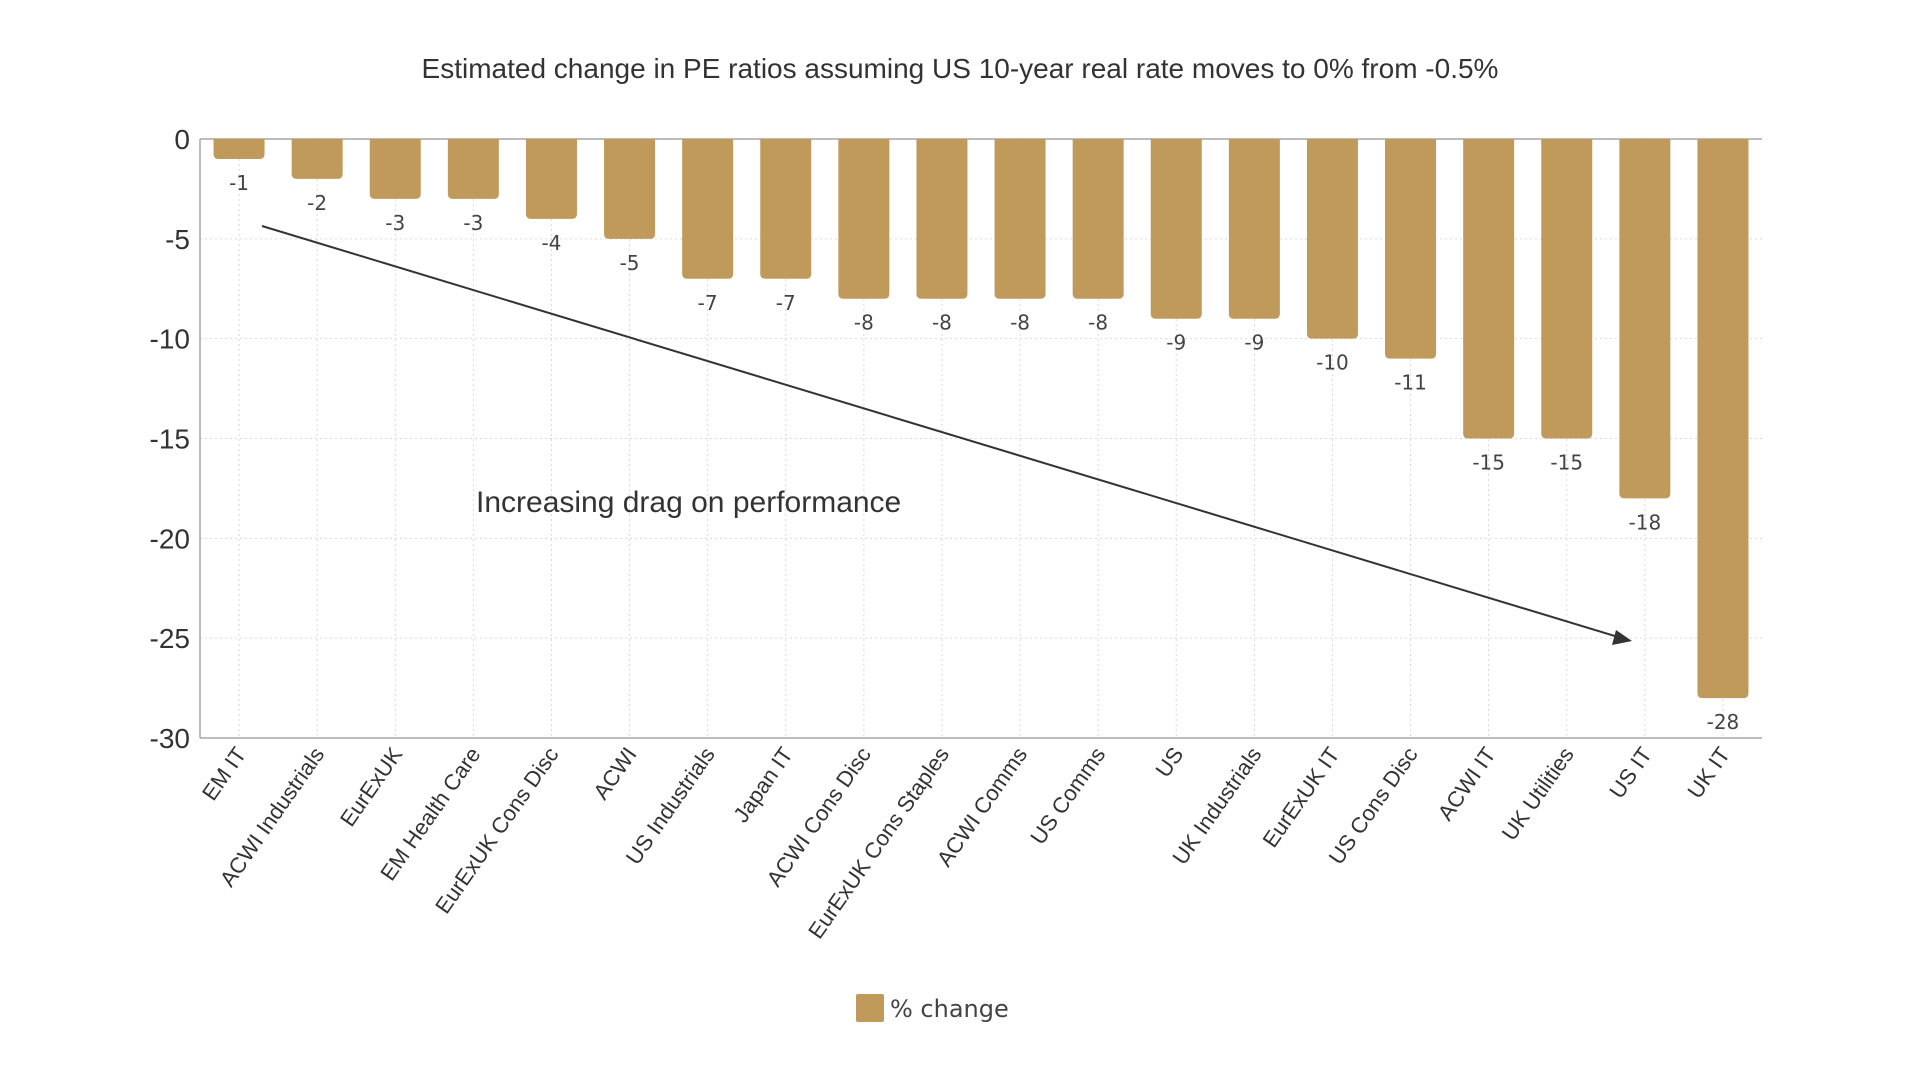 This screenshot has height=1080, width=1920. What do you see at coordinates (1538, 794) in the screenshot?
I see `x-tick-label: UK Utilities` at bounding box center [1538, 794].